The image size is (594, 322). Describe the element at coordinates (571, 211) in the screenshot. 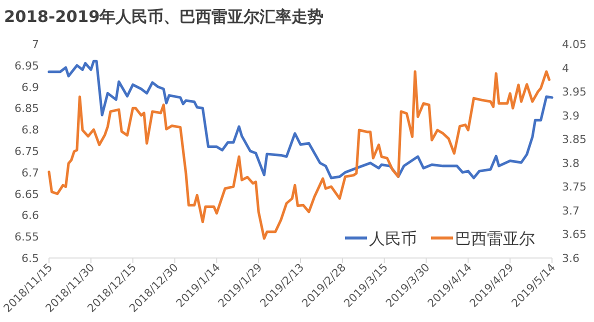

I see `y2-tick-label: 3.7` at that location.